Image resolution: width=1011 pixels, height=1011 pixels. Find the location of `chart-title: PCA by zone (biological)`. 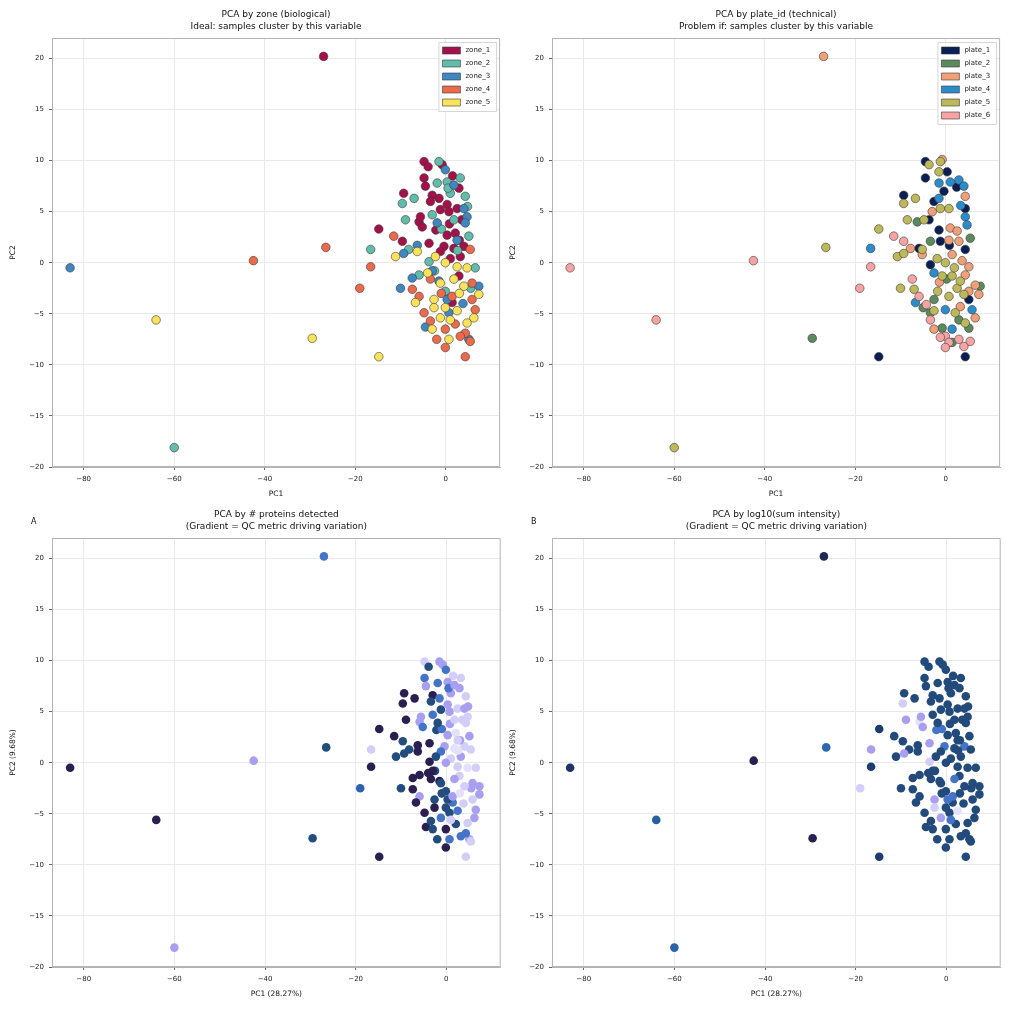

chart-title: PCA by zone (biological) is located at coordinates (276, 13).